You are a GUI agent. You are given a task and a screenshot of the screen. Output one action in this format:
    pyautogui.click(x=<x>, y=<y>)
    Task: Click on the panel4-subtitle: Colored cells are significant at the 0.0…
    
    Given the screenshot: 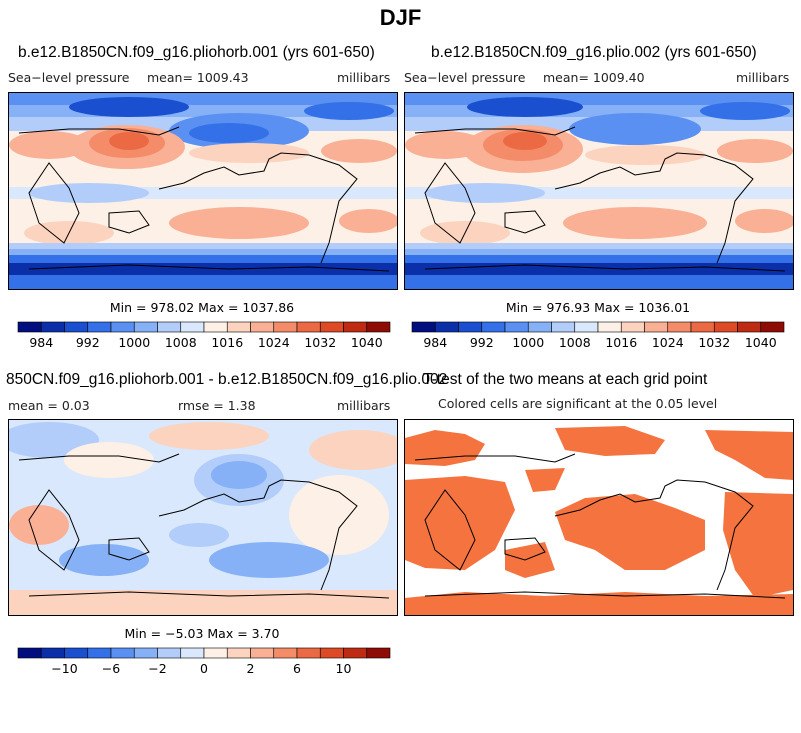 What is the action you would take?
    pyautogui.click(x=578, y=403)
    